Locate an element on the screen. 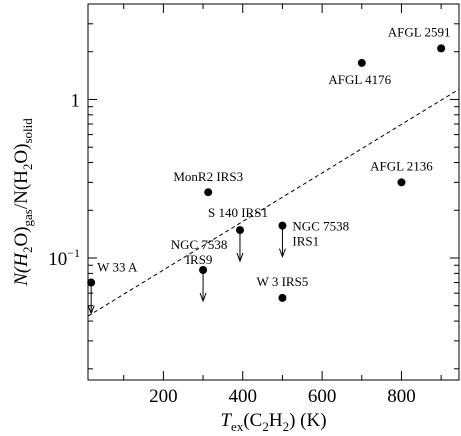 The height and width of the screenshot is (436, 461). axis-label-part: (C is located at coordinates (252, 420).